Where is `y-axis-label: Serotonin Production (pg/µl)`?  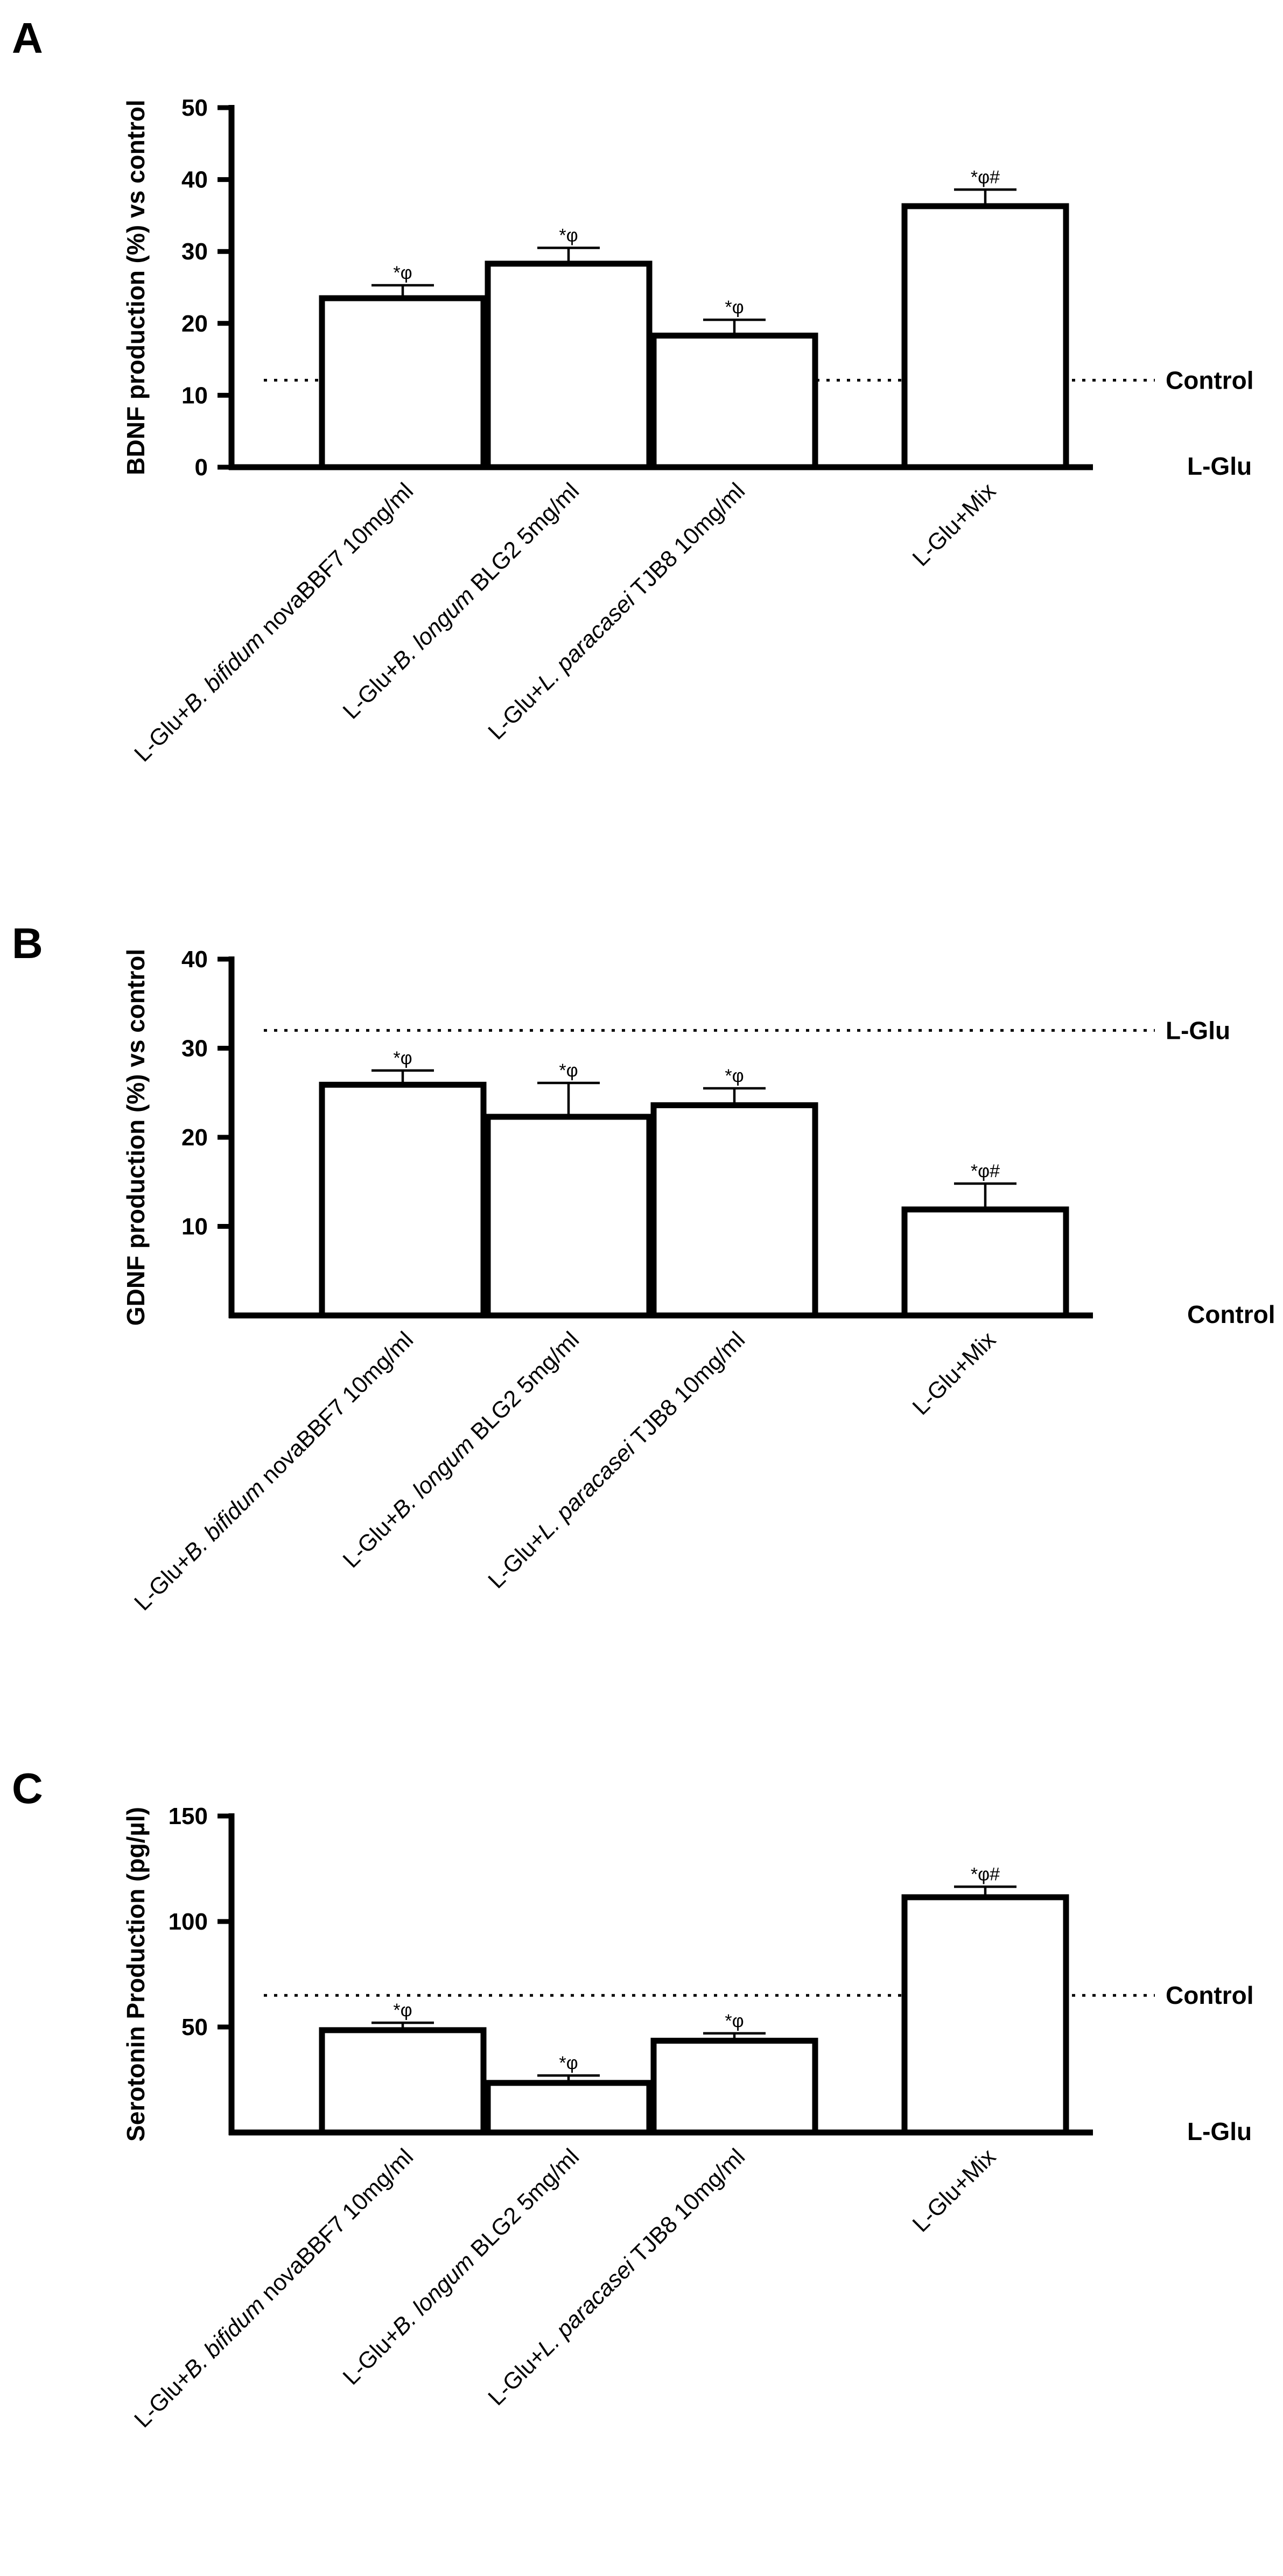 y-axis-label: Serotonin Production (pg/µl) is located at coordinates (136, 1974).